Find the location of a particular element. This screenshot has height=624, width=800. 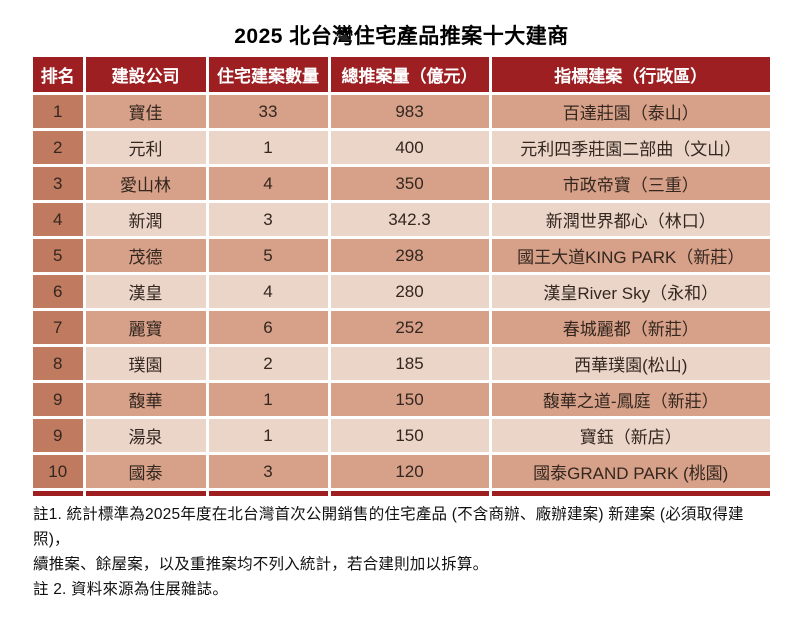

count-cell: 5 is located at coordinates (268, 255).